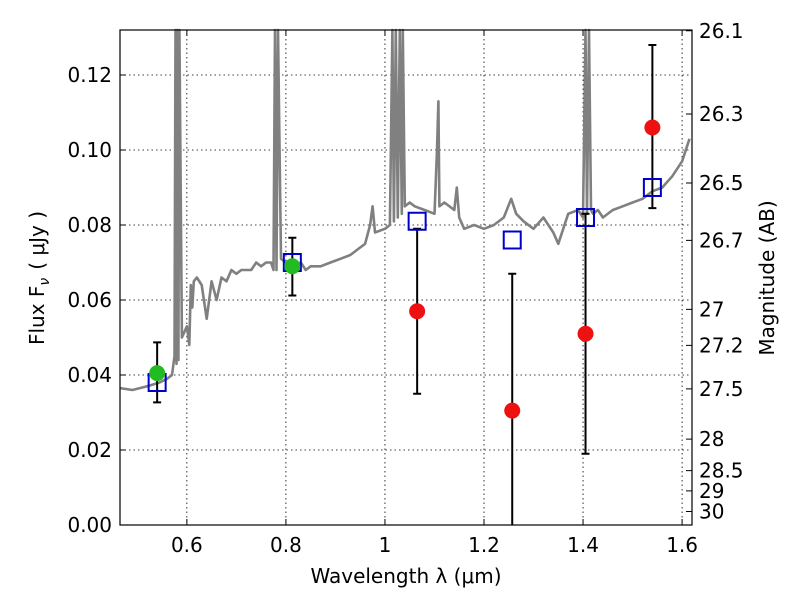  I want to click on y2-tick-label: 28.5, so click(721, 471).